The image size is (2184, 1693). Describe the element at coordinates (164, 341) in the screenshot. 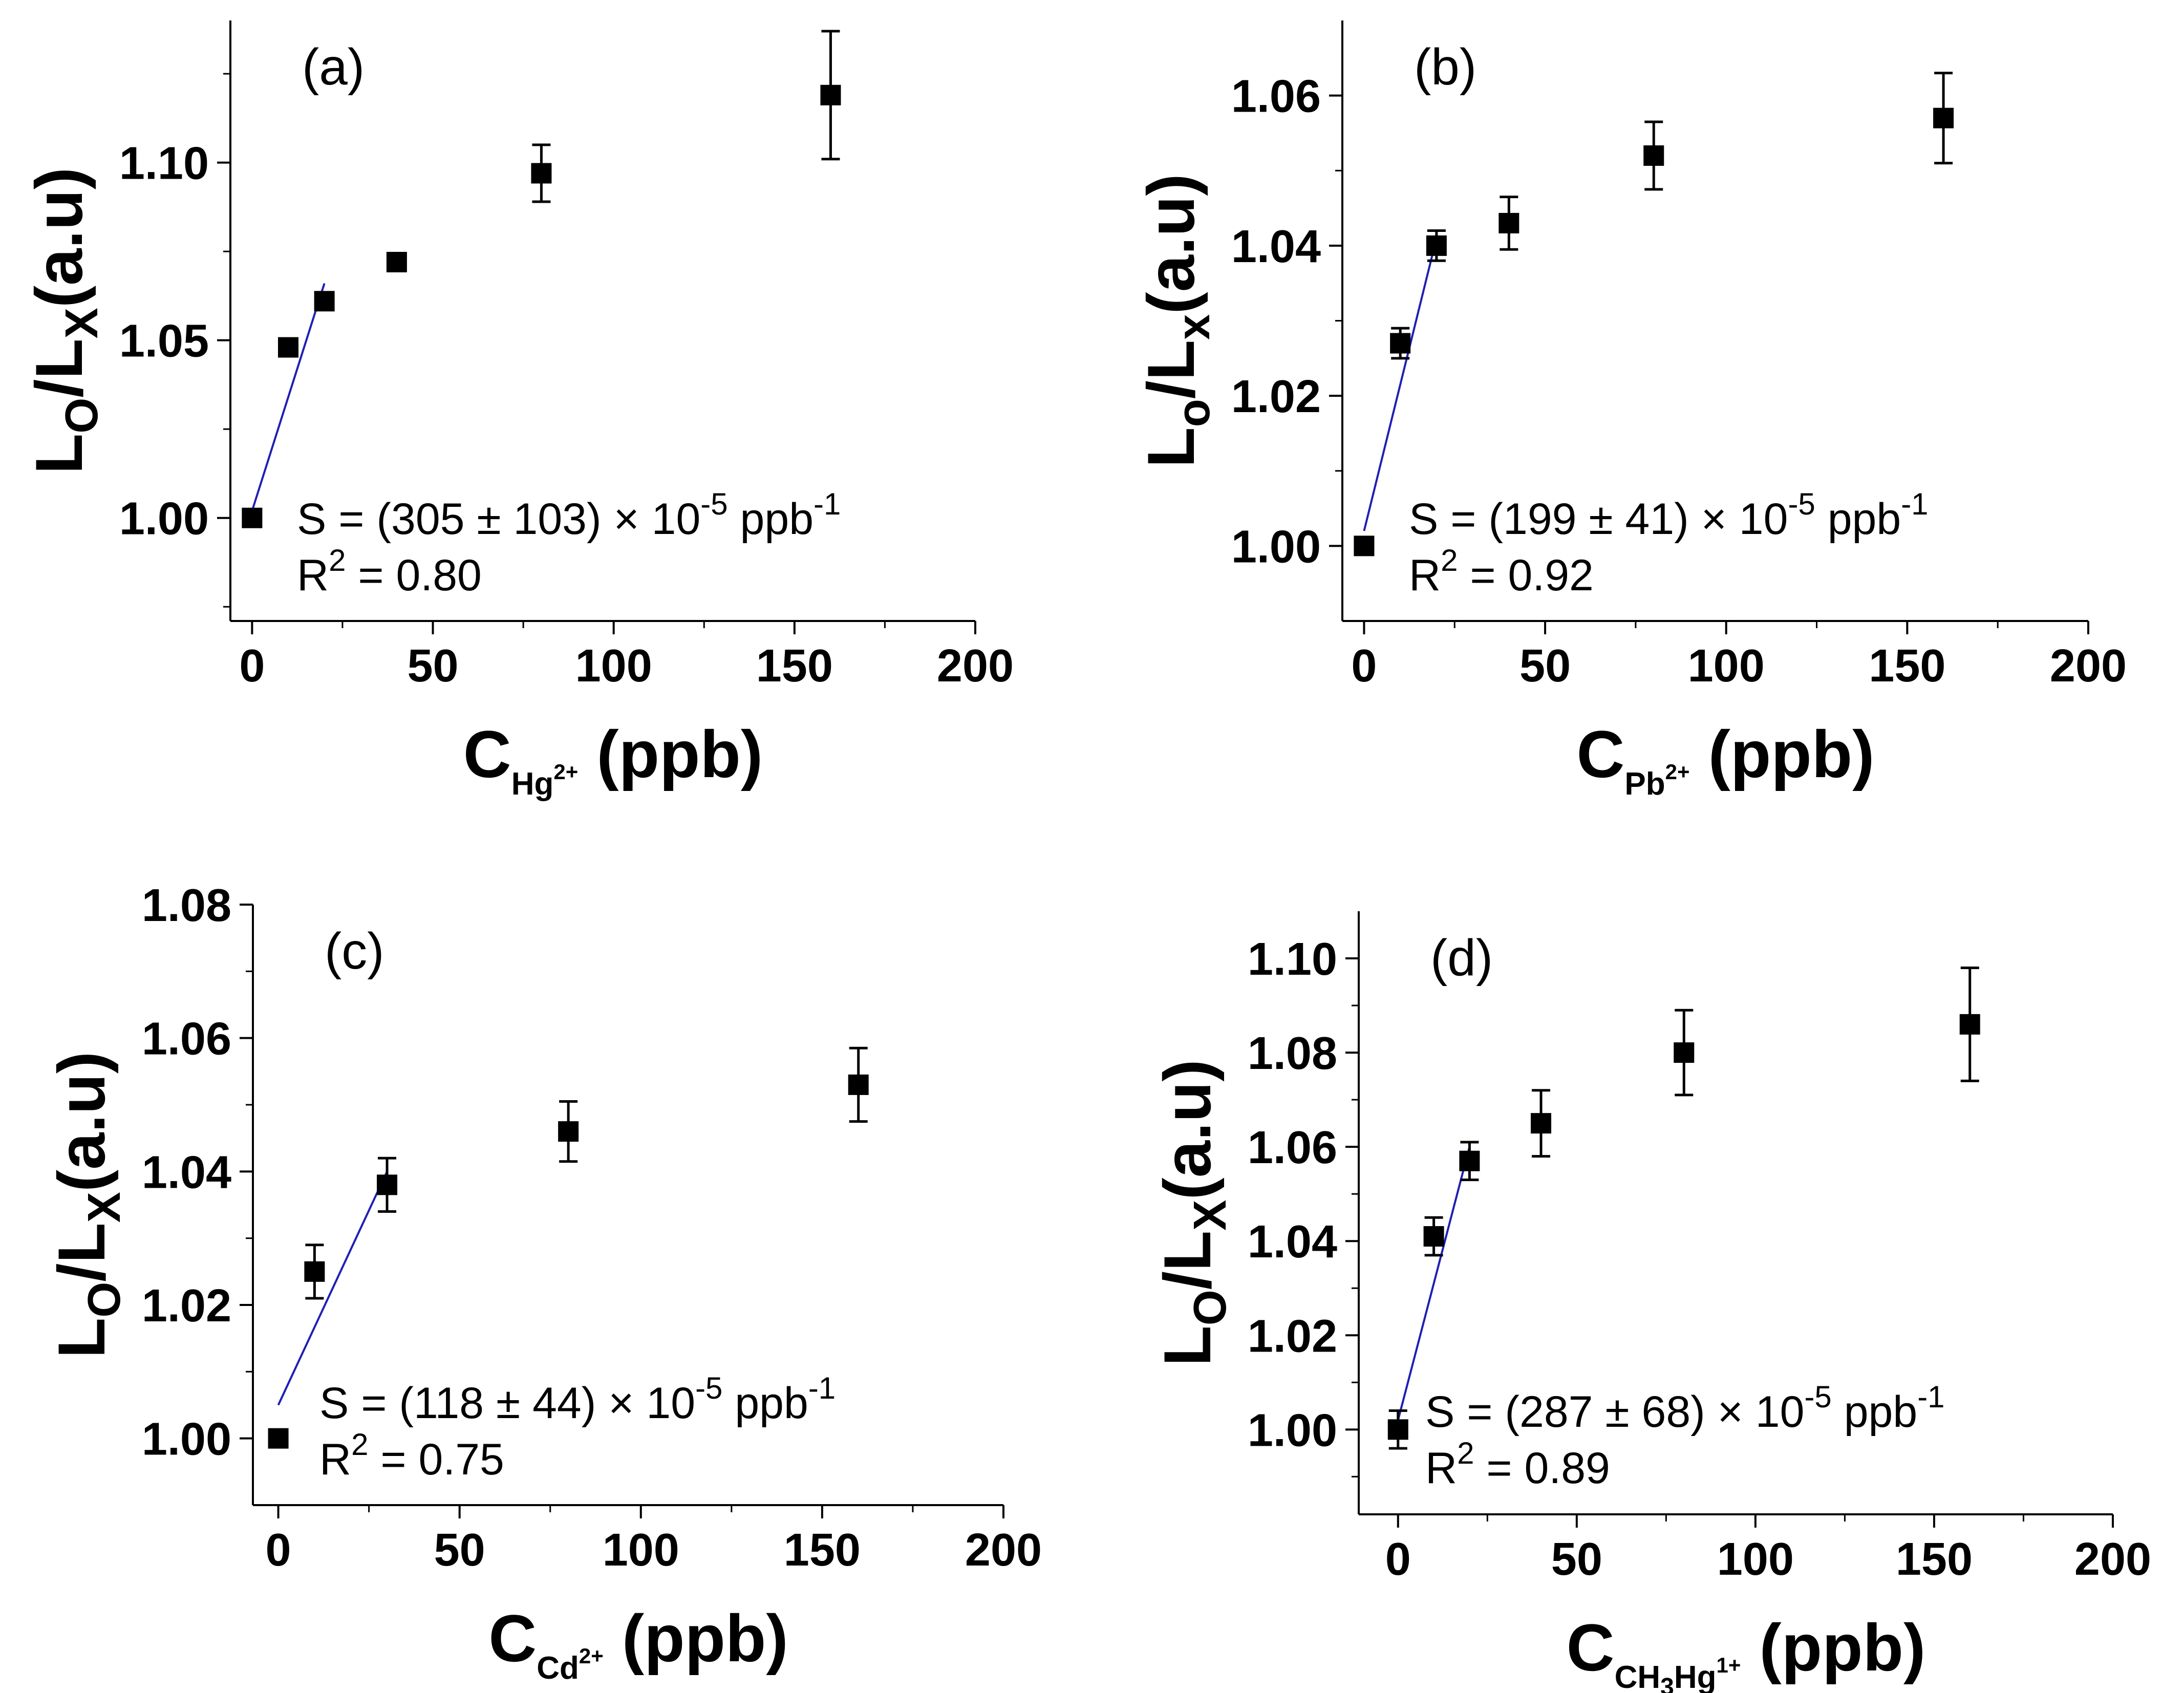

I see `y-tick-label: 1.05` at that location.